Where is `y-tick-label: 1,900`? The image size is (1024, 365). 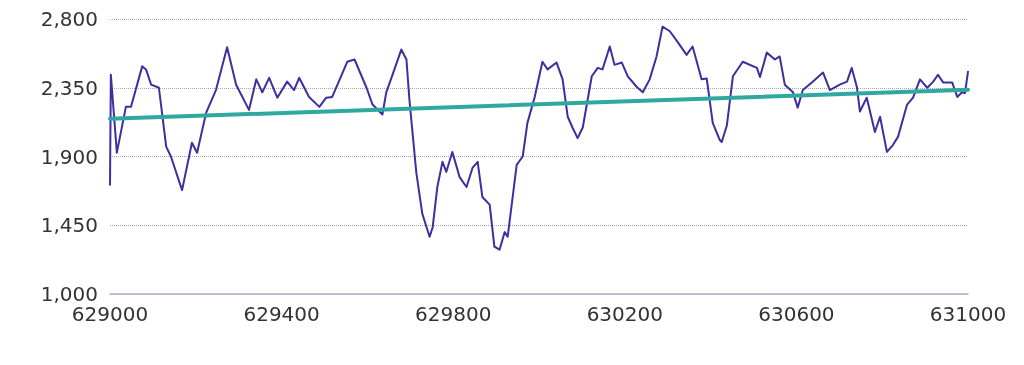
y-tick-label: 1,900 is located at coordinates (69, 156).